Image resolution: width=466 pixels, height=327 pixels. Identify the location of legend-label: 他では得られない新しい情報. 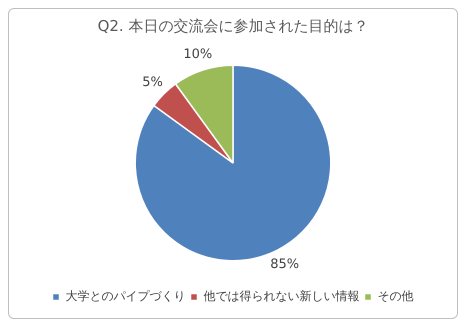
(282, 296).